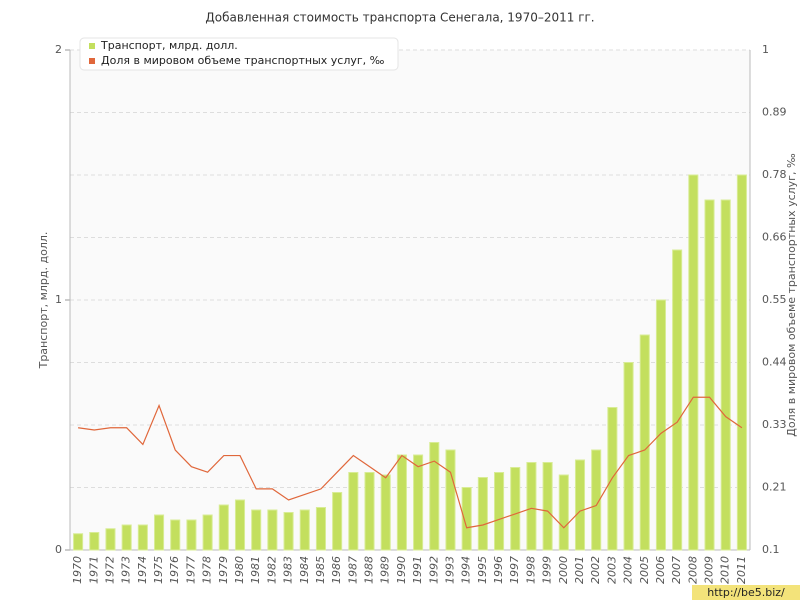 This screenshot has height=600, width=800. What do you see at coordinates (58, 549) in the screenshot?
I see `y-tick-label: 0` at bounding box center [58, 549].